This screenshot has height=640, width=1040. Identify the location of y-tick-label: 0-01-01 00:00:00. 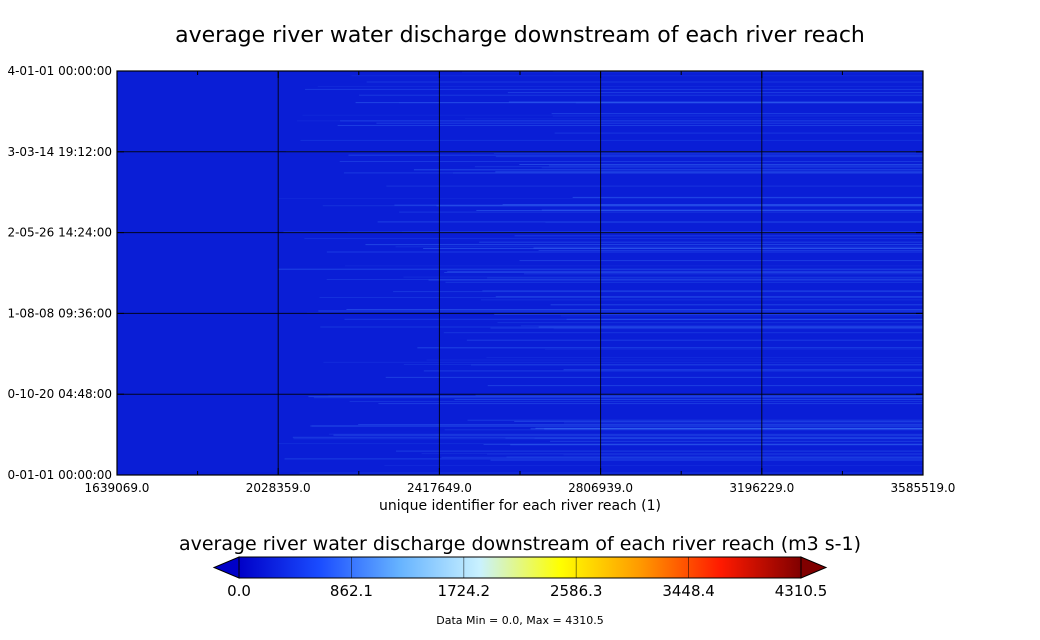
(59, 475).